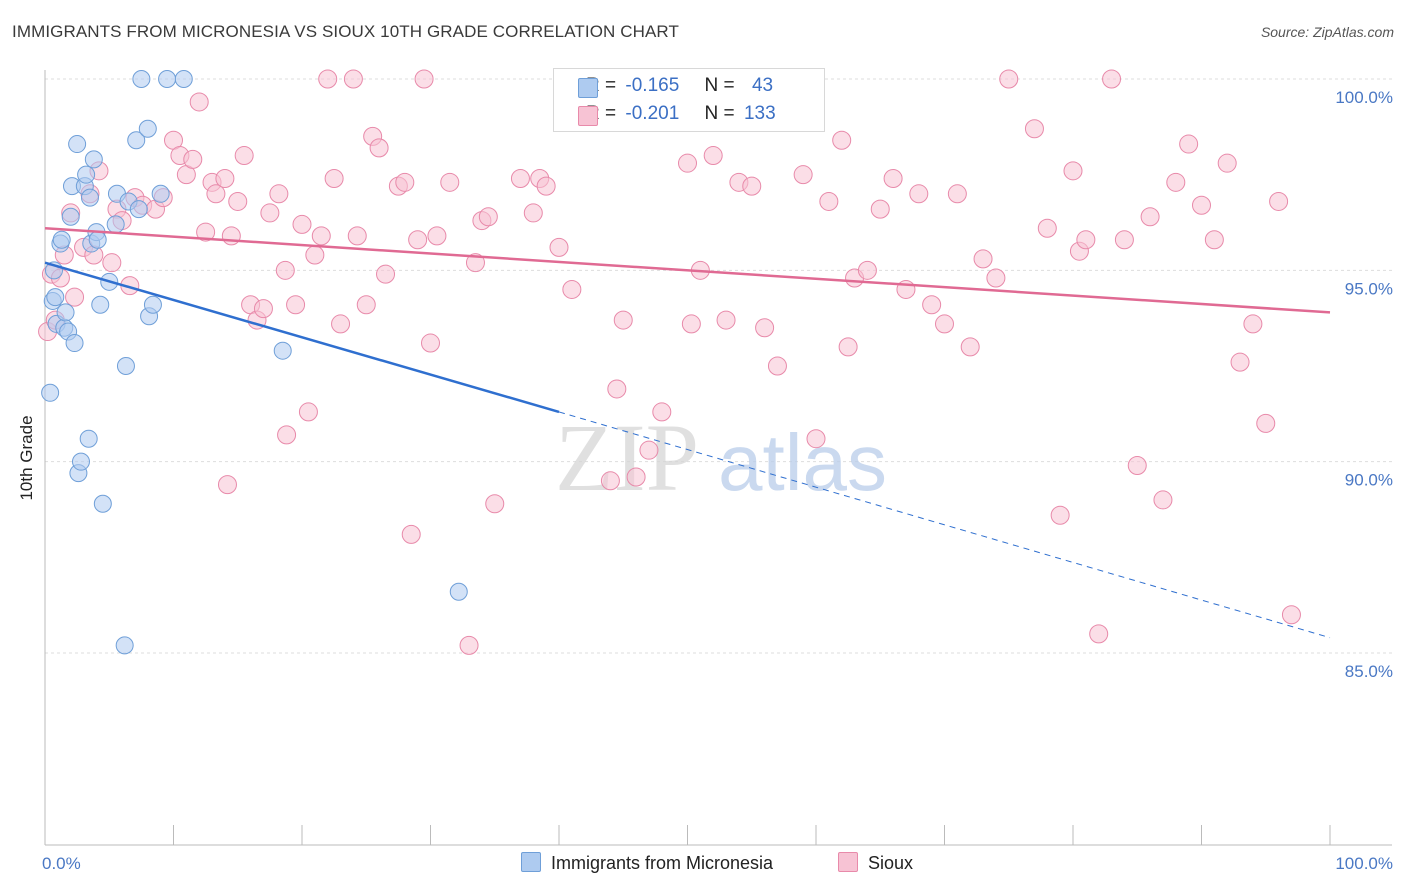 This screenshot has width=1406, height=892. What do you see at coordinates (652, 113) in the screenshot?
I see `legend-r-value: -0.201` at bounding box center [652, 113].